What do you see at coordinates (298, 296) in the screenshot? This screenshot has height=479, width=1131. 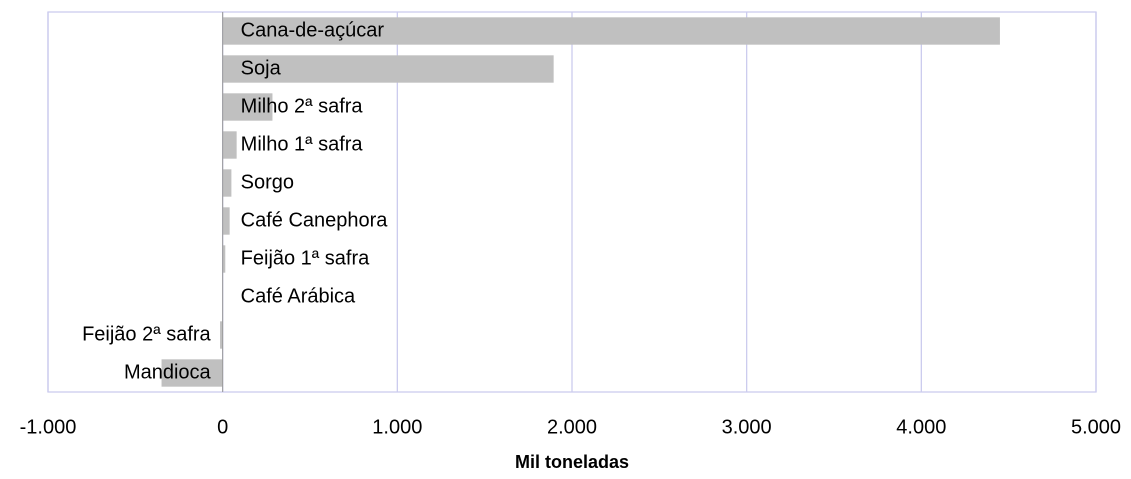 I see `bar-label: Café Arábica` at bounding box center [298, 296].